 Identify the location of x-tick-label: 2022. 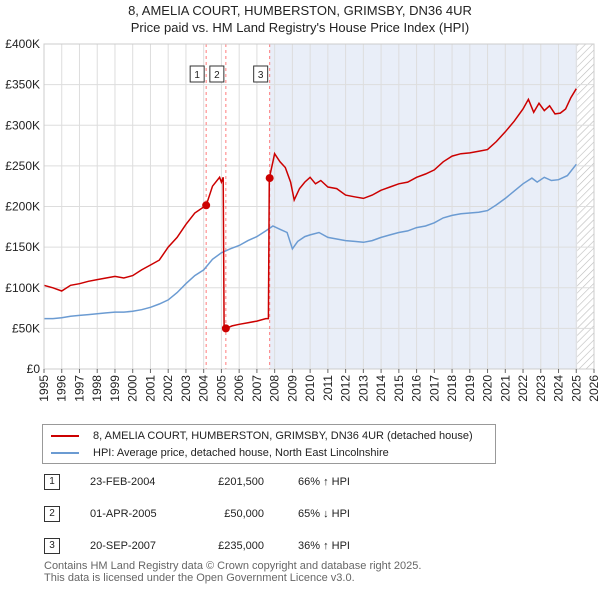
(523, 388).